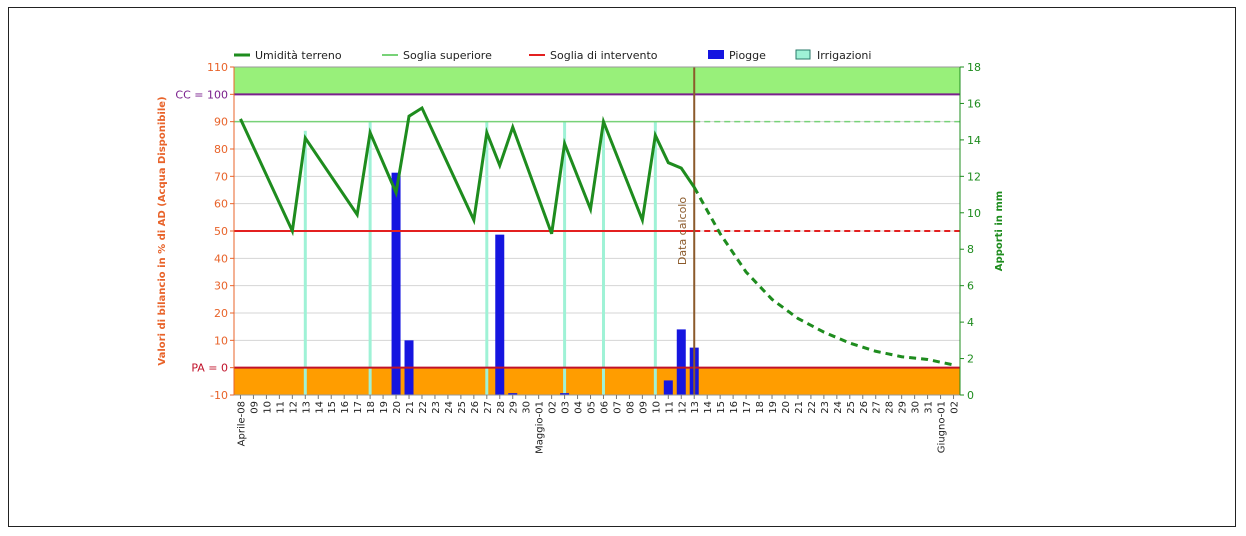  What do you see at coordinates (929, 407) in the screenshot?
I see `x-tick-label: 31` at bounding box center [929, 407].